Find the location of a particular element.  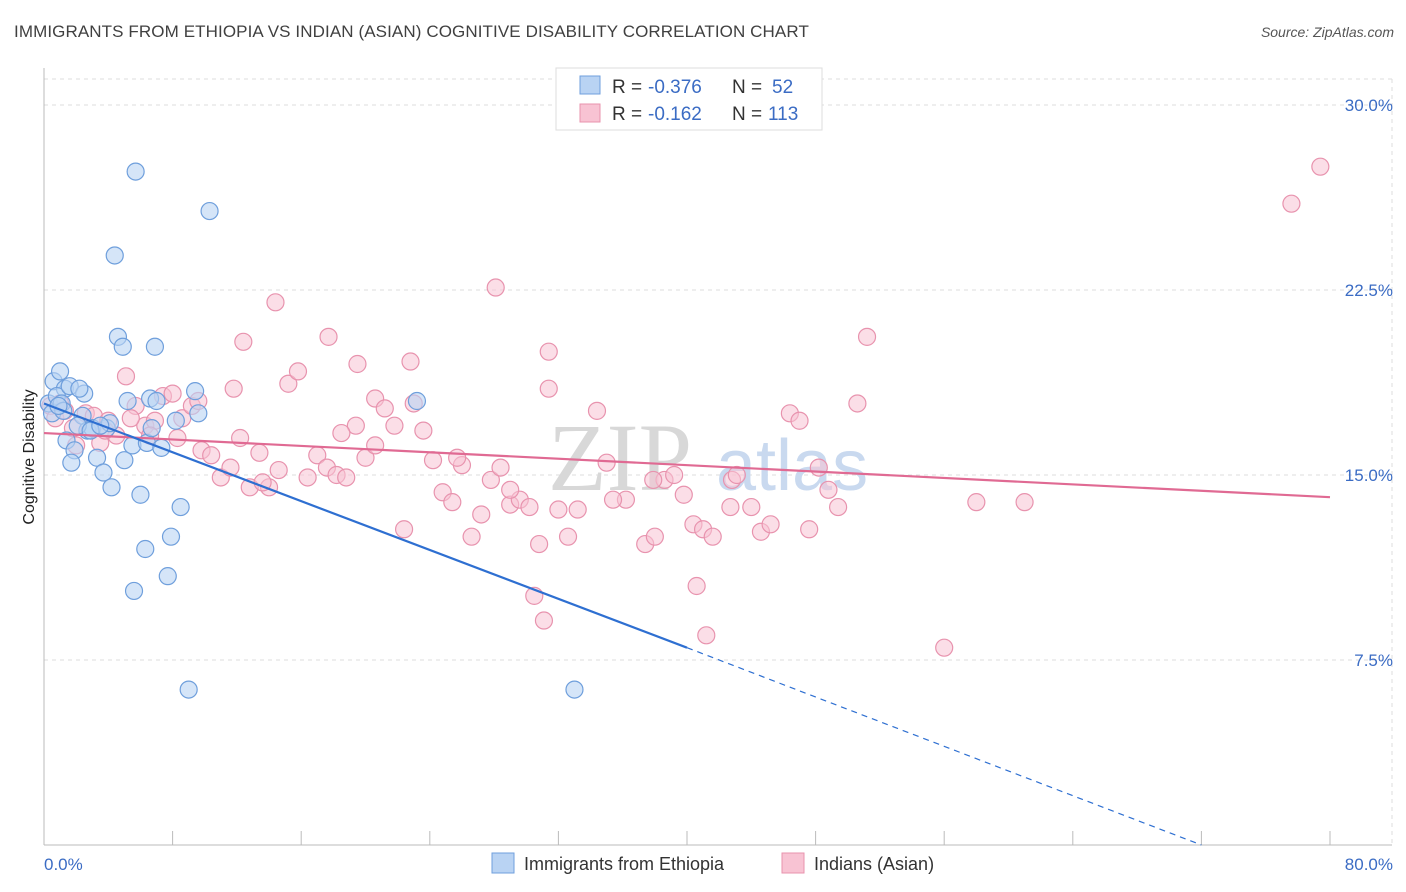

trend-line-ethiopia-extension is located at coordinates (944, 746).